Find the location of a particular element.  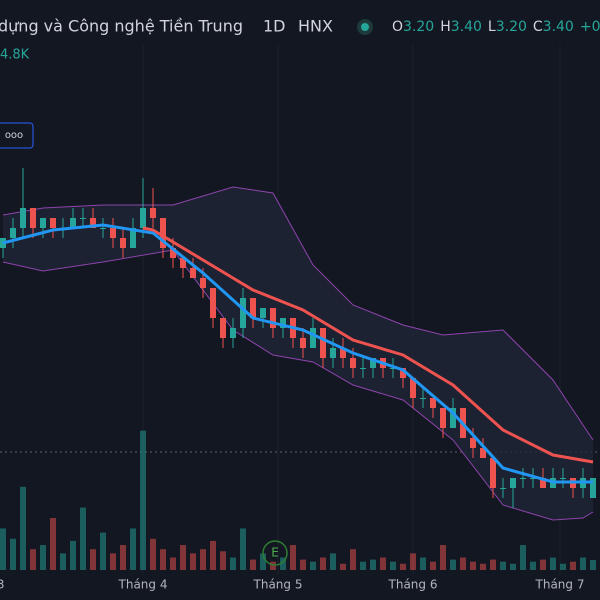

x-tick-label: Tháng 5 is located at coordinates (278, 585).